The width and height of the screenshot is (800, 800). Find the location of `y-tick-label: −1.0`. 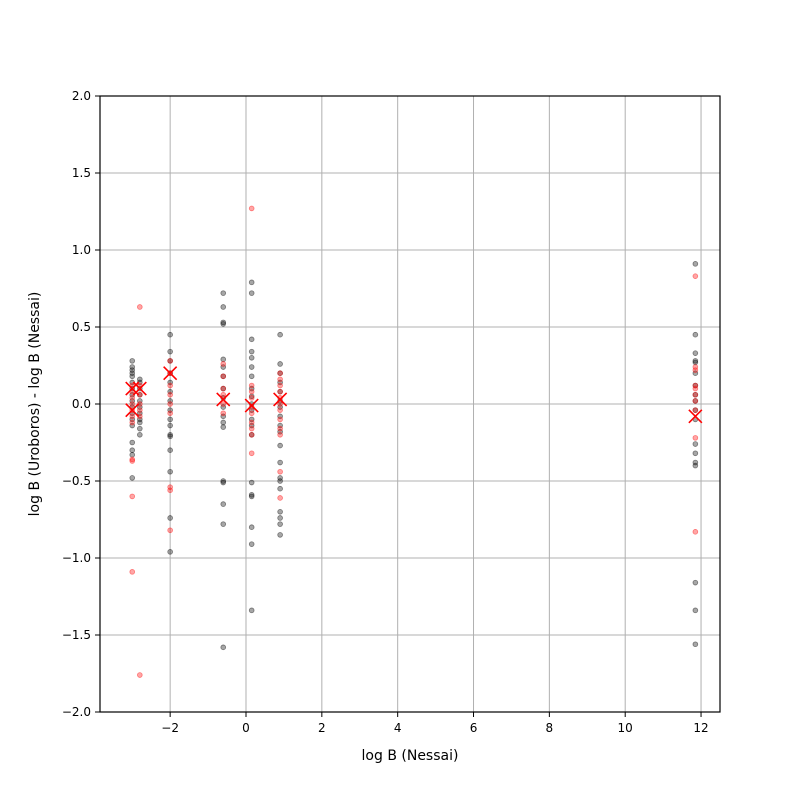

y-tick-label: −1.0 is located at coordinates (76, 558).